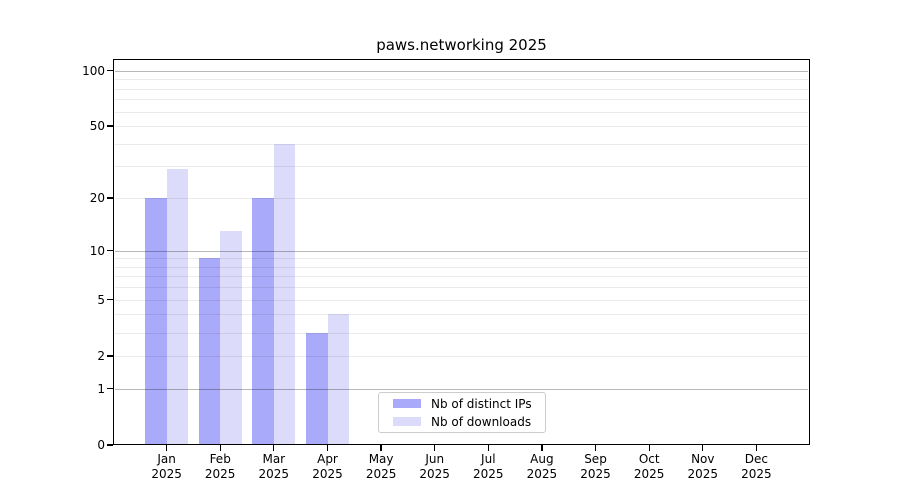 The image size is (900, 500). I want to click on x-tick-jul, so click(488, 448).